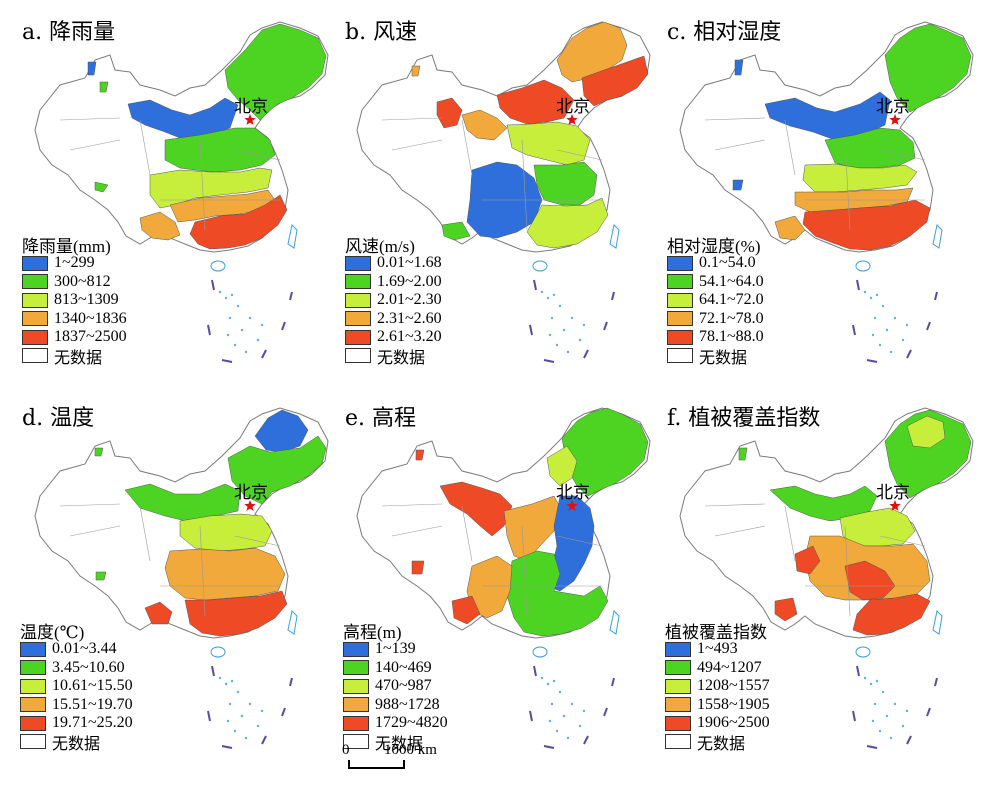 Image resolution: width=1000 pixels, height=791 pixels. I want to click on legend-item: 0.01~1.68, so click(393, 263).